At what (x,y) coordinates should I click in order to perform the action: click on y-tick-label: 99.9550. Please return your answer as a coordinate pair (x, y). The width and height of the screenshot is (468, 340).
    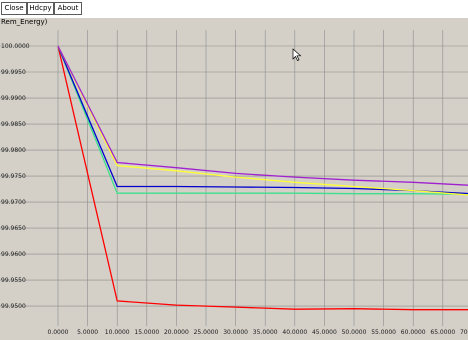
    Looking at the image, I should click on (13, 280).